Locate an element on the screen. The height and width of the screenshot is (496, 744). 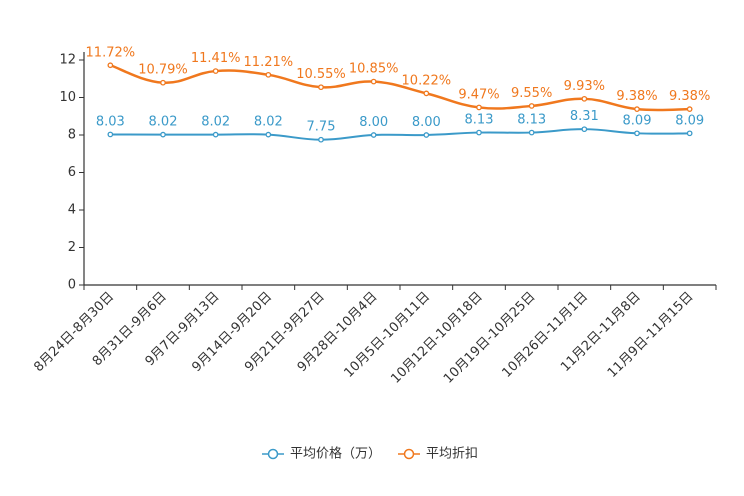
x-tick-label: 10月12日-10月18日 is located at coordinates (436, 337).